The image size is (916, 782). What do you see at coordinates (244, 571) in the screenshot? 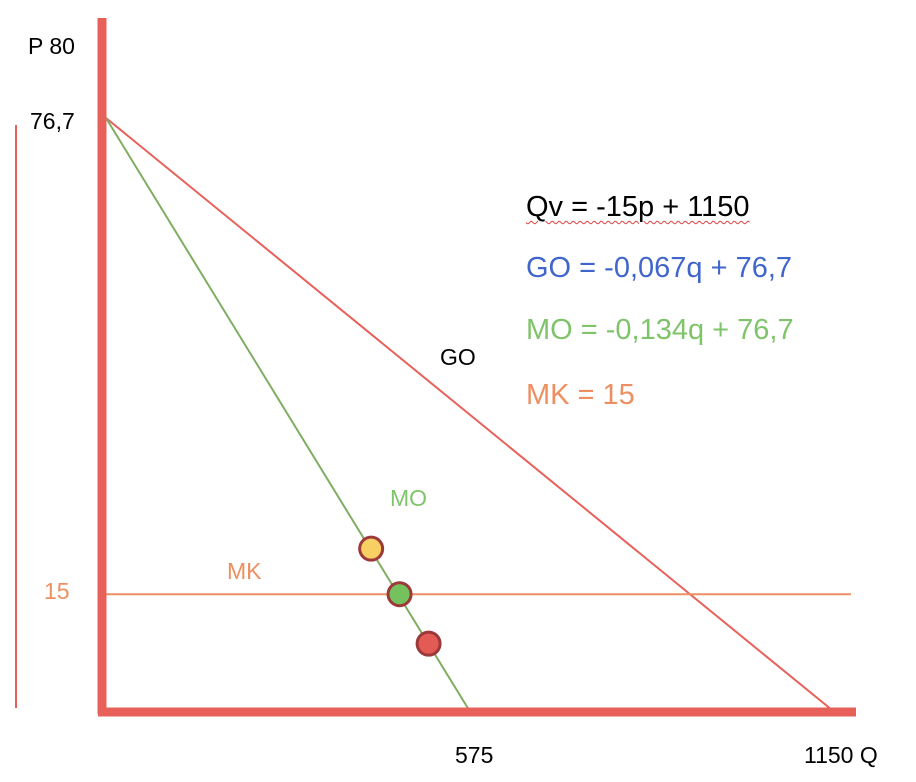
I see `mk-line-label: MK` at bounding box center [244, 571].